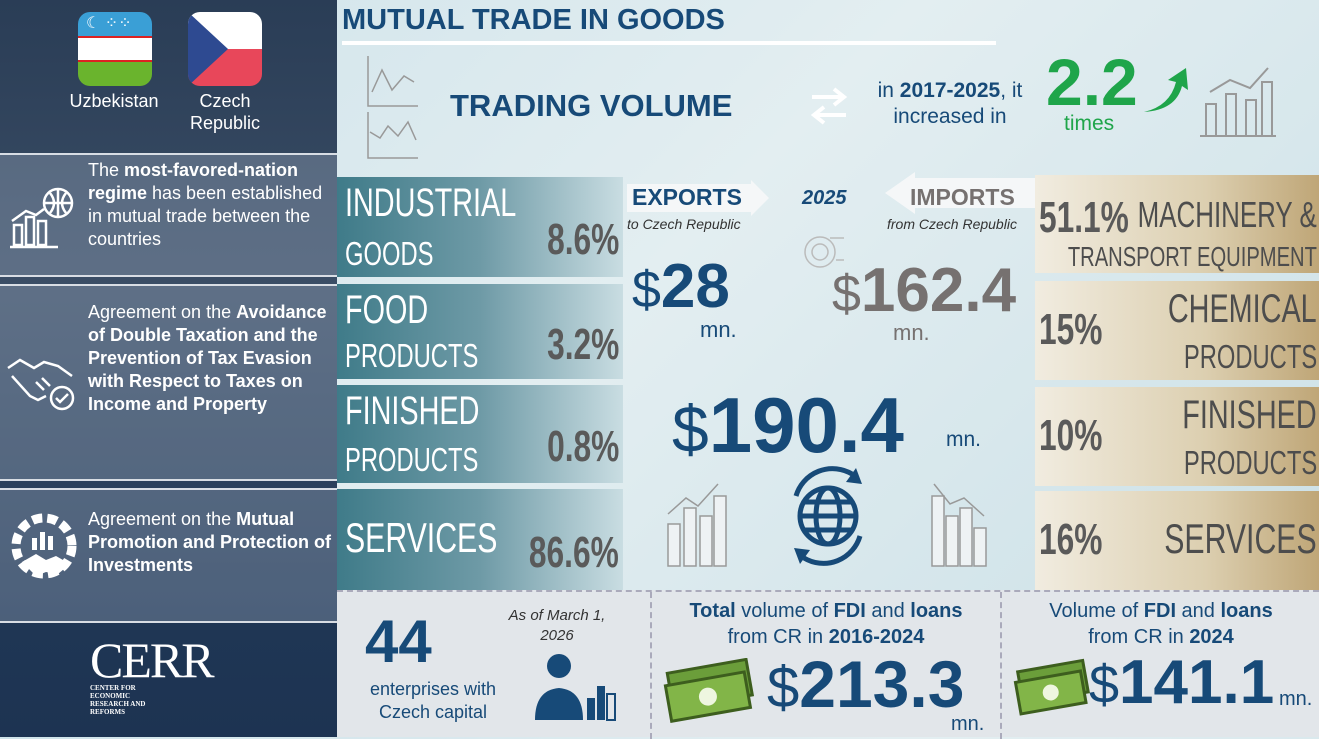 Image resolution: width=1319 pixels, height=739 pixels. Describe the element at coordinates (433, 700) in the screenshot. I see `enterprise-label: enterprises with Czech capital` at that location.